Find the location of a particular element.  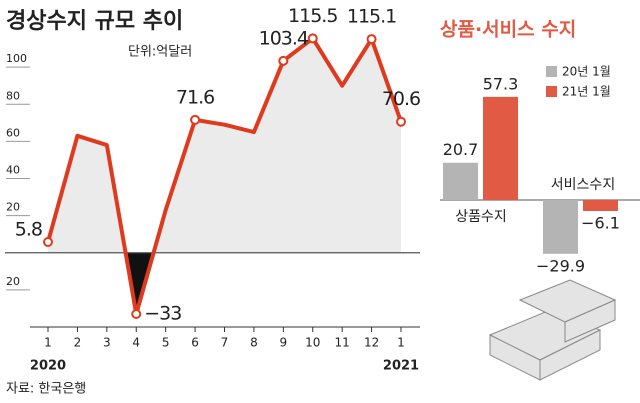

y-tick-label: 80 is located at coordinates (13, 95).